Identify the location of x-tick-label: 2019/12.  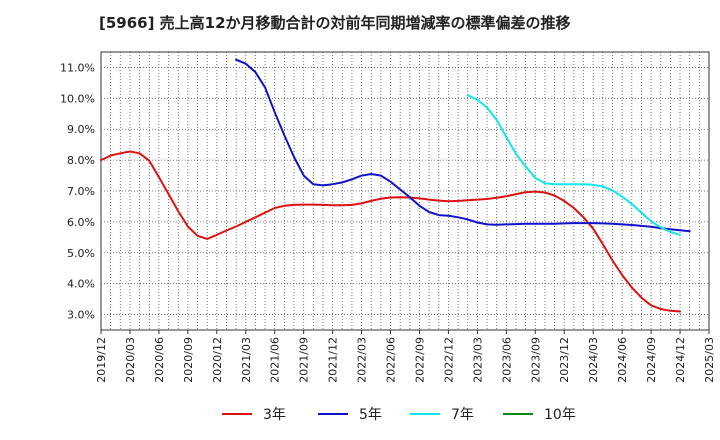
(101, 360).